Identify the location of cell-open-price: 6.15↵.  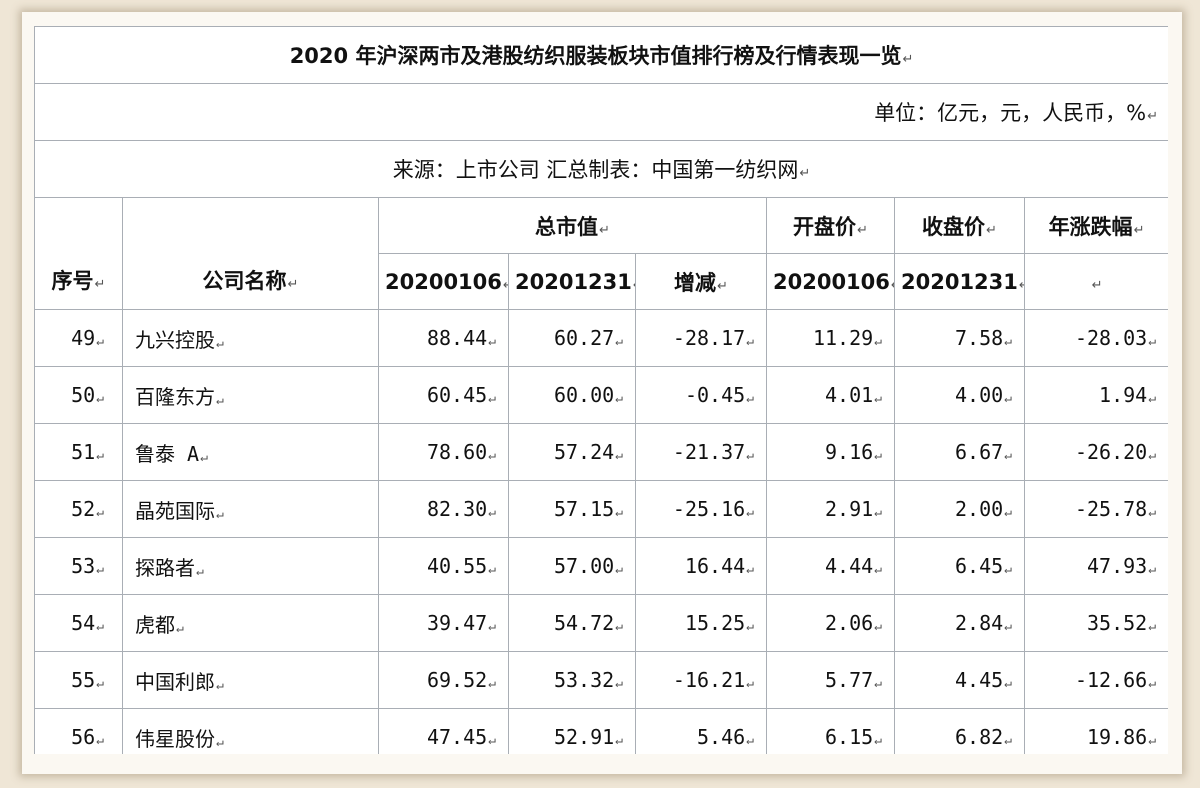
(830, 731).